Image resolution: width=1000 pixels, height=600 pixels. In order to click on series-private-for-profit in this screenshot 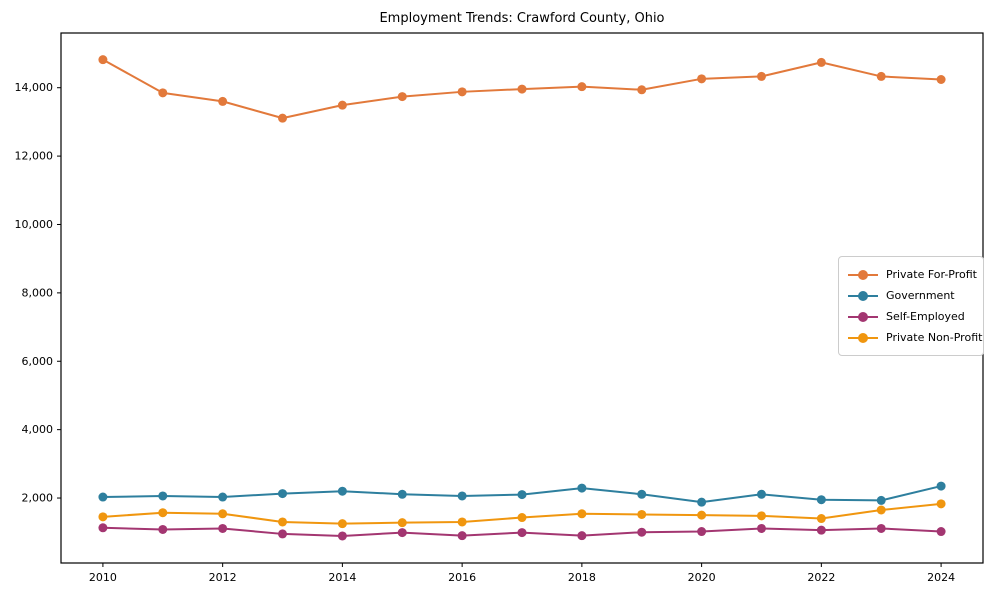, I will do `click(522, 89)`.